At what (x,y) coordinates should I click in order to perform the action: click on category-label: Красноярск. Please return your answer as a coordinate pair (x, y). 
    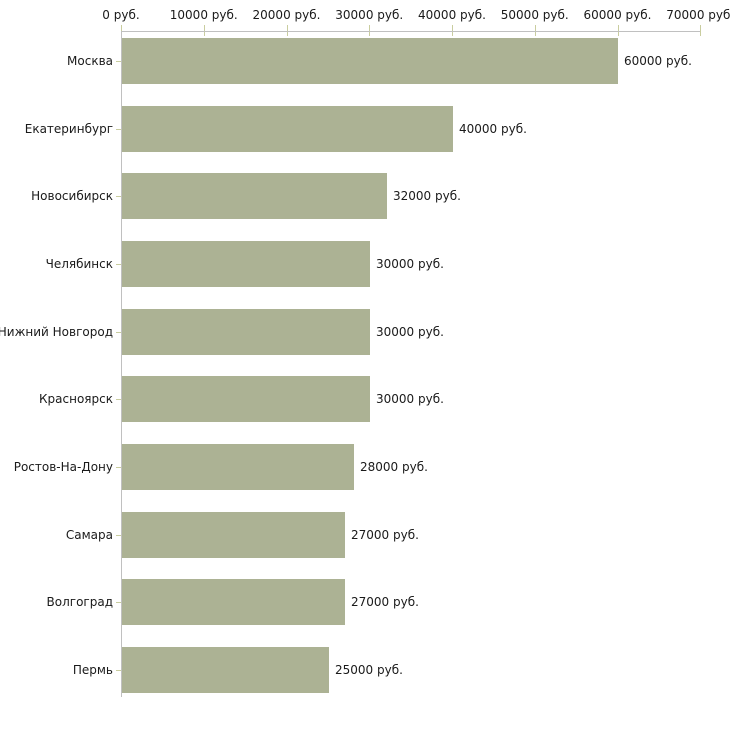
    Looking at the image, I should click on (76, 399).